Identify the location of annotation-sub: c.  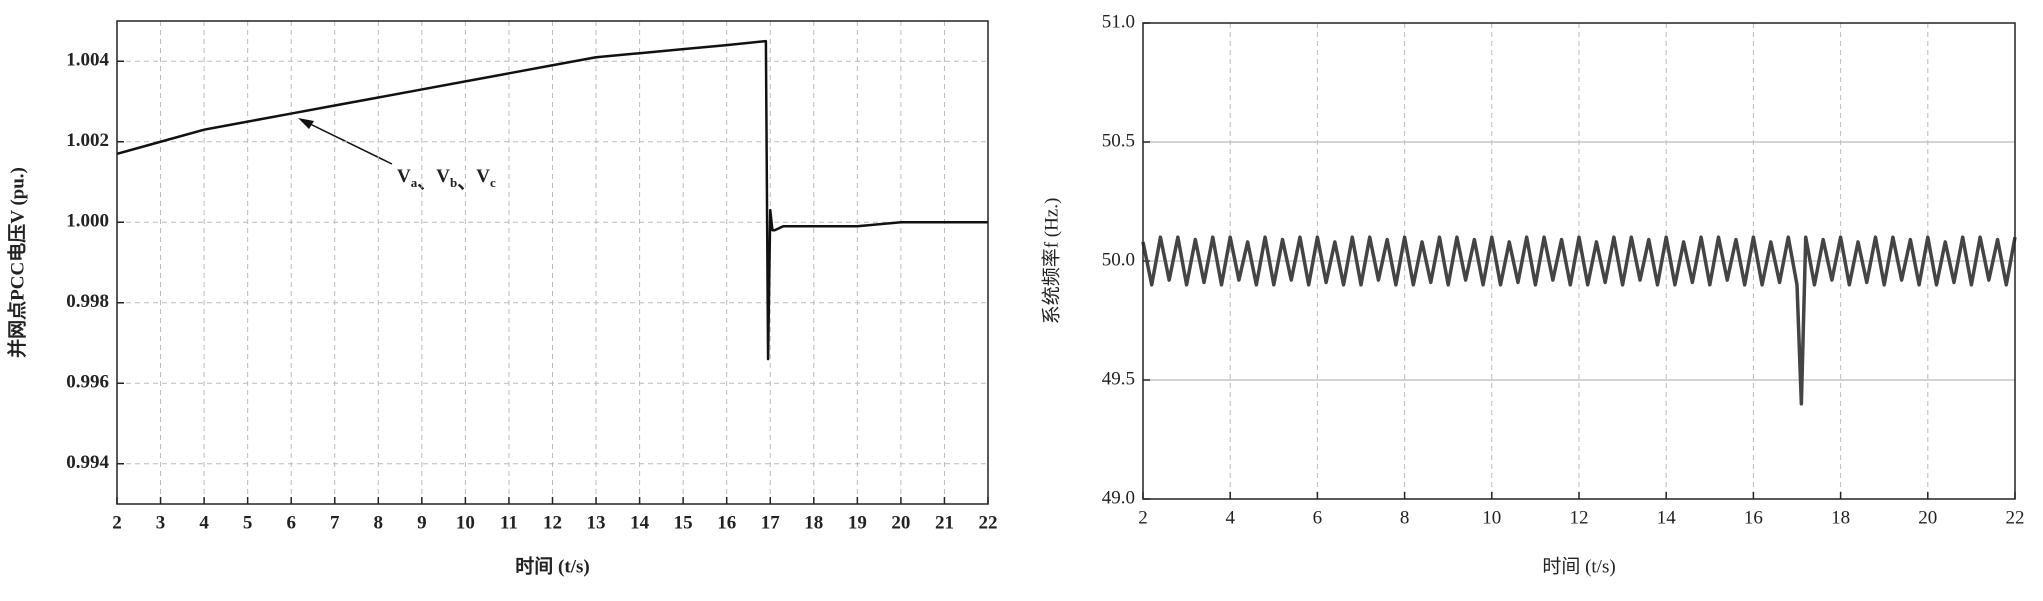
(493, 182).